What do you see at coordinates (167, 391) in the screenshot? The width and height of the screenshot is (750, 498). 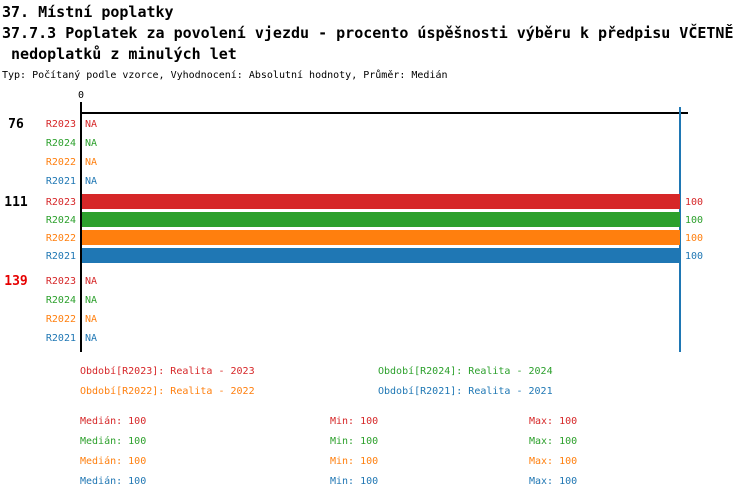 I see `legend-item: Období[R2022]: Realita - 2022` at bounding box center [167, 391].